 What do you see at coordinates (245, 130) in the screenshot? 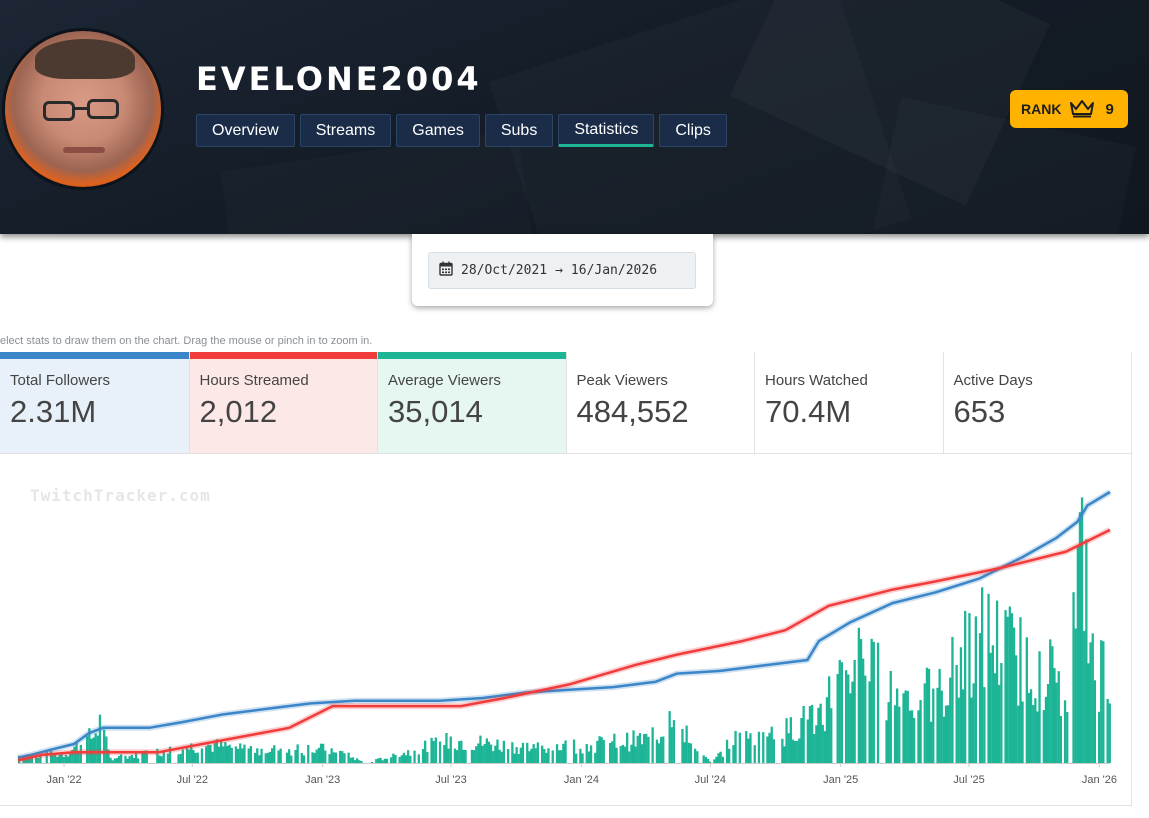
I see `tab-overview: Overview` at bounding box center [245, 130].